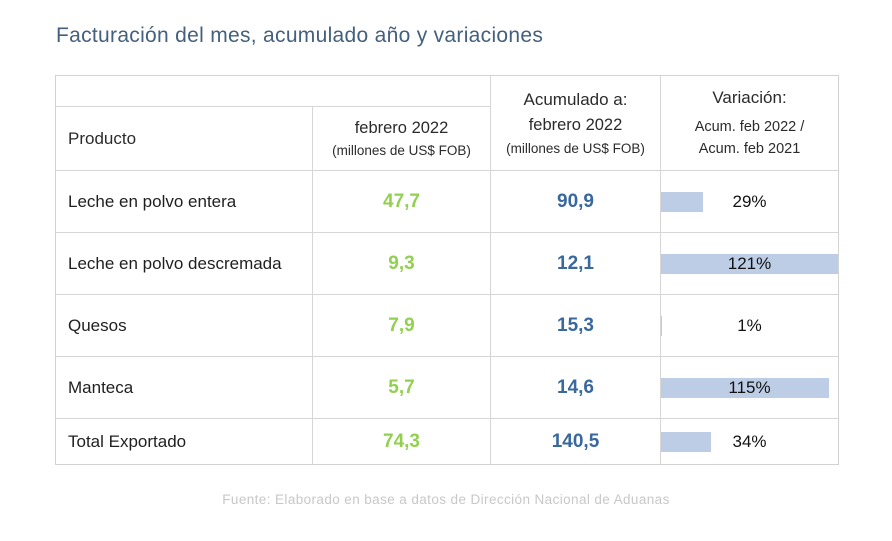 This screenshot has width=892, height=541. Describe the element at coordinates (401, 127) in the screenshot. I see `header-month-line1: febrero 2022` at that location.